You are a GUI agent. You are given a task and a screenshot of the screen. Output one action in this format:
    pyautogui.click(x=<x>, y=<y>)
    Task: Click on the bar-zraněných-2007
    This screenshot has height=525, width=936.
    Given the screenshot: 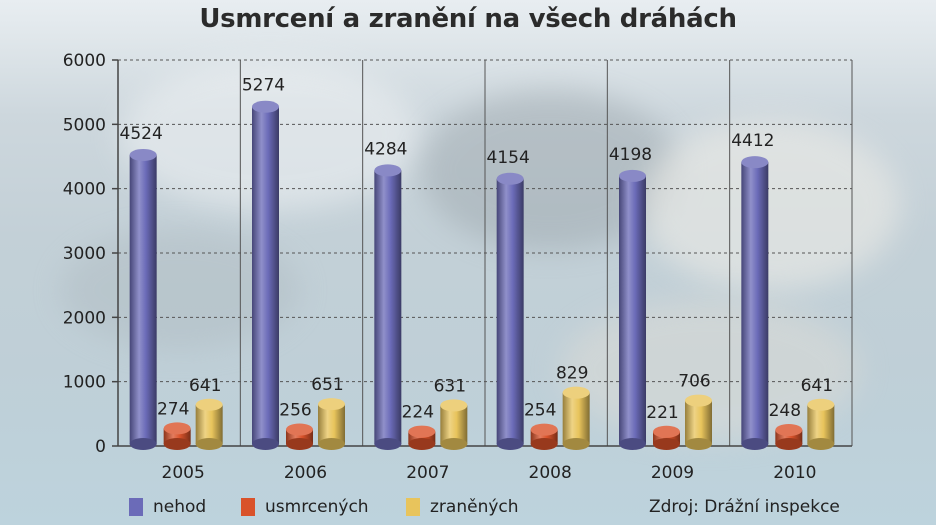 What is the action you would take?
    pyautogui.click(x=454, y=424)
    